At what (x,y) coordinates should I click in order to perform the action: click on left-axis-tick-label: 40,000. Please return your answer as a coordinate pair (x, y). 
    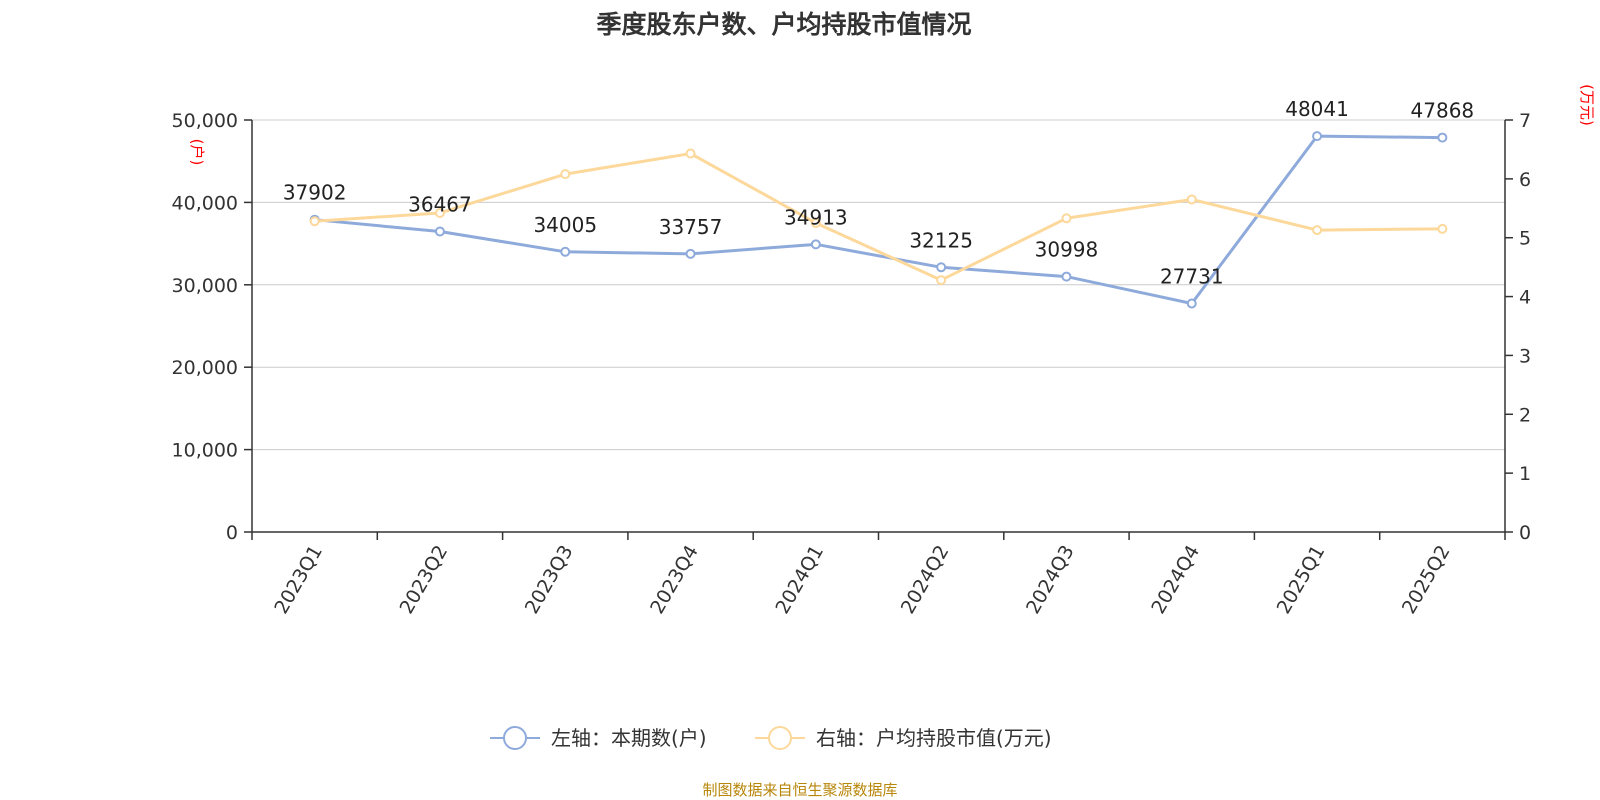
    Looking at the image, I should click on (205, 203).